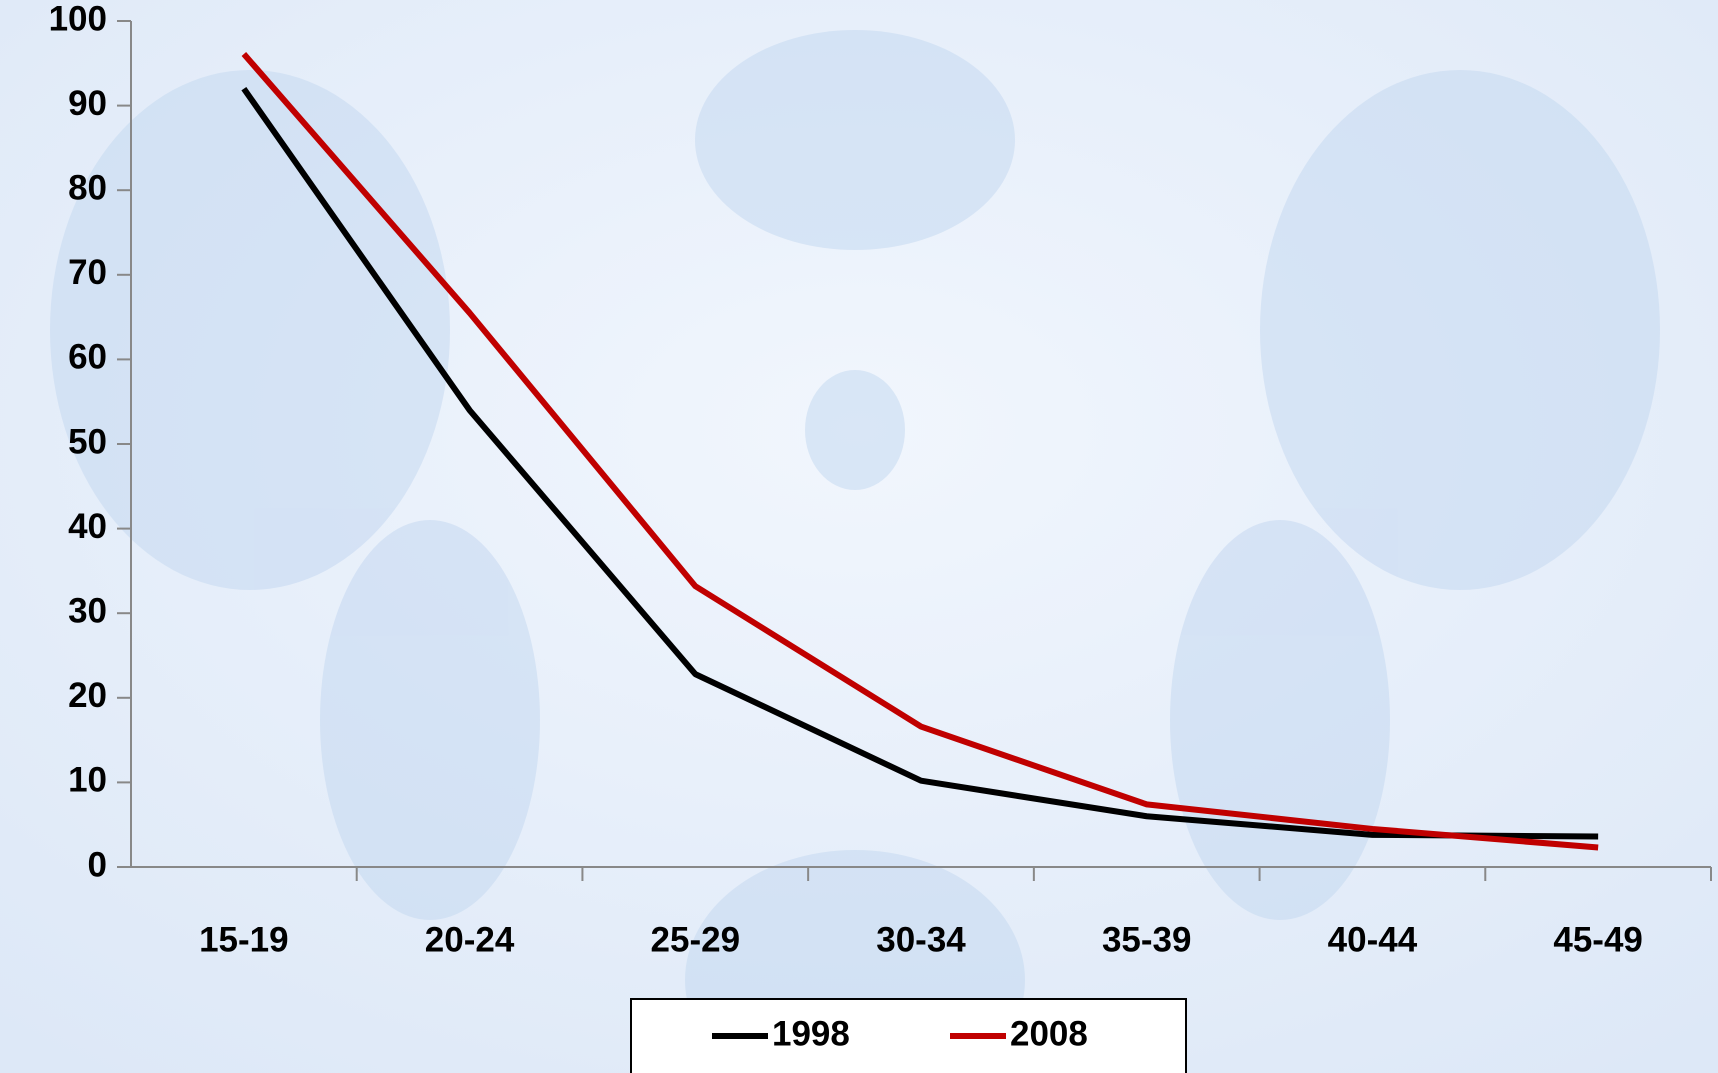  What do you see at coordinates (696, 939) in the screenshot?
I see `x-tick-label: 25-29` at bounding box center [696, 939].